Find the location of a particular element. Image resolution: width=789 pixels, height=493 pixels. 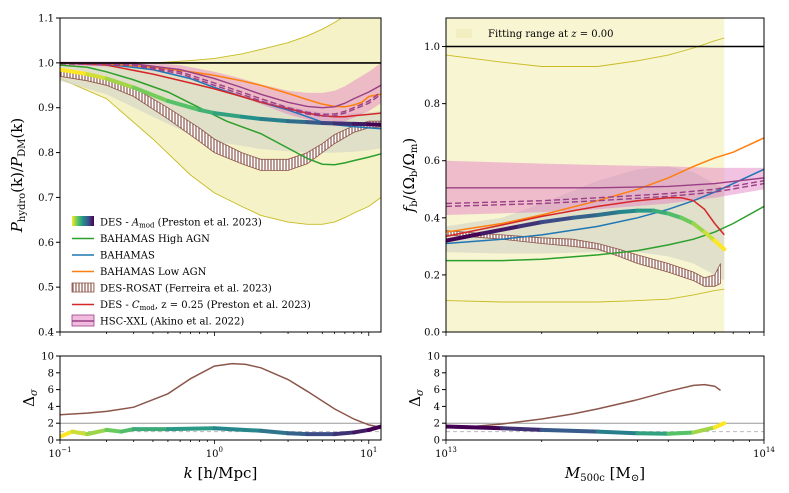

legend: Fitting range at z = 0.00 is located at coordinates (535, 34).